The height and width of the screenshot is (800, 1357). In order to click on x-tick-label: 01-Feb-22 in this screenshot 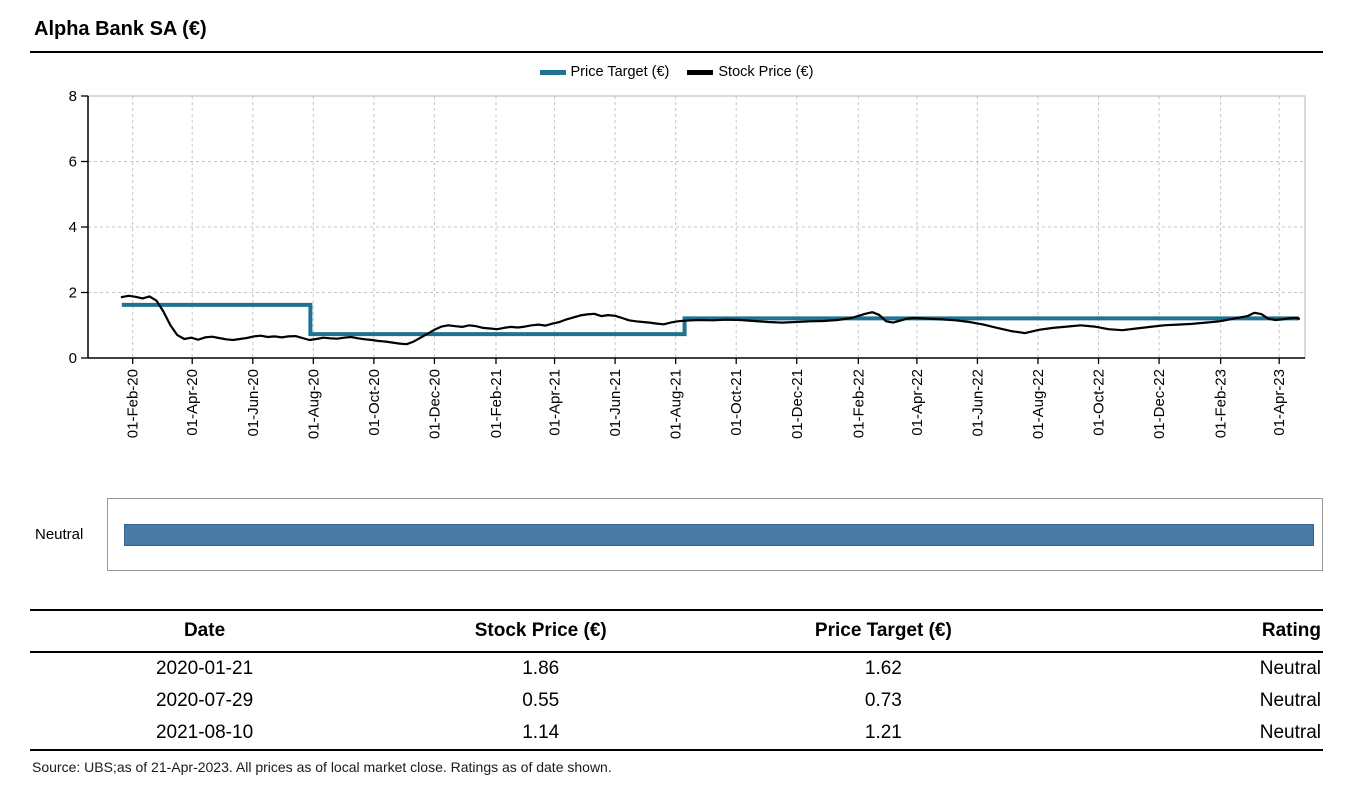, I will do `click(858, 403)`.